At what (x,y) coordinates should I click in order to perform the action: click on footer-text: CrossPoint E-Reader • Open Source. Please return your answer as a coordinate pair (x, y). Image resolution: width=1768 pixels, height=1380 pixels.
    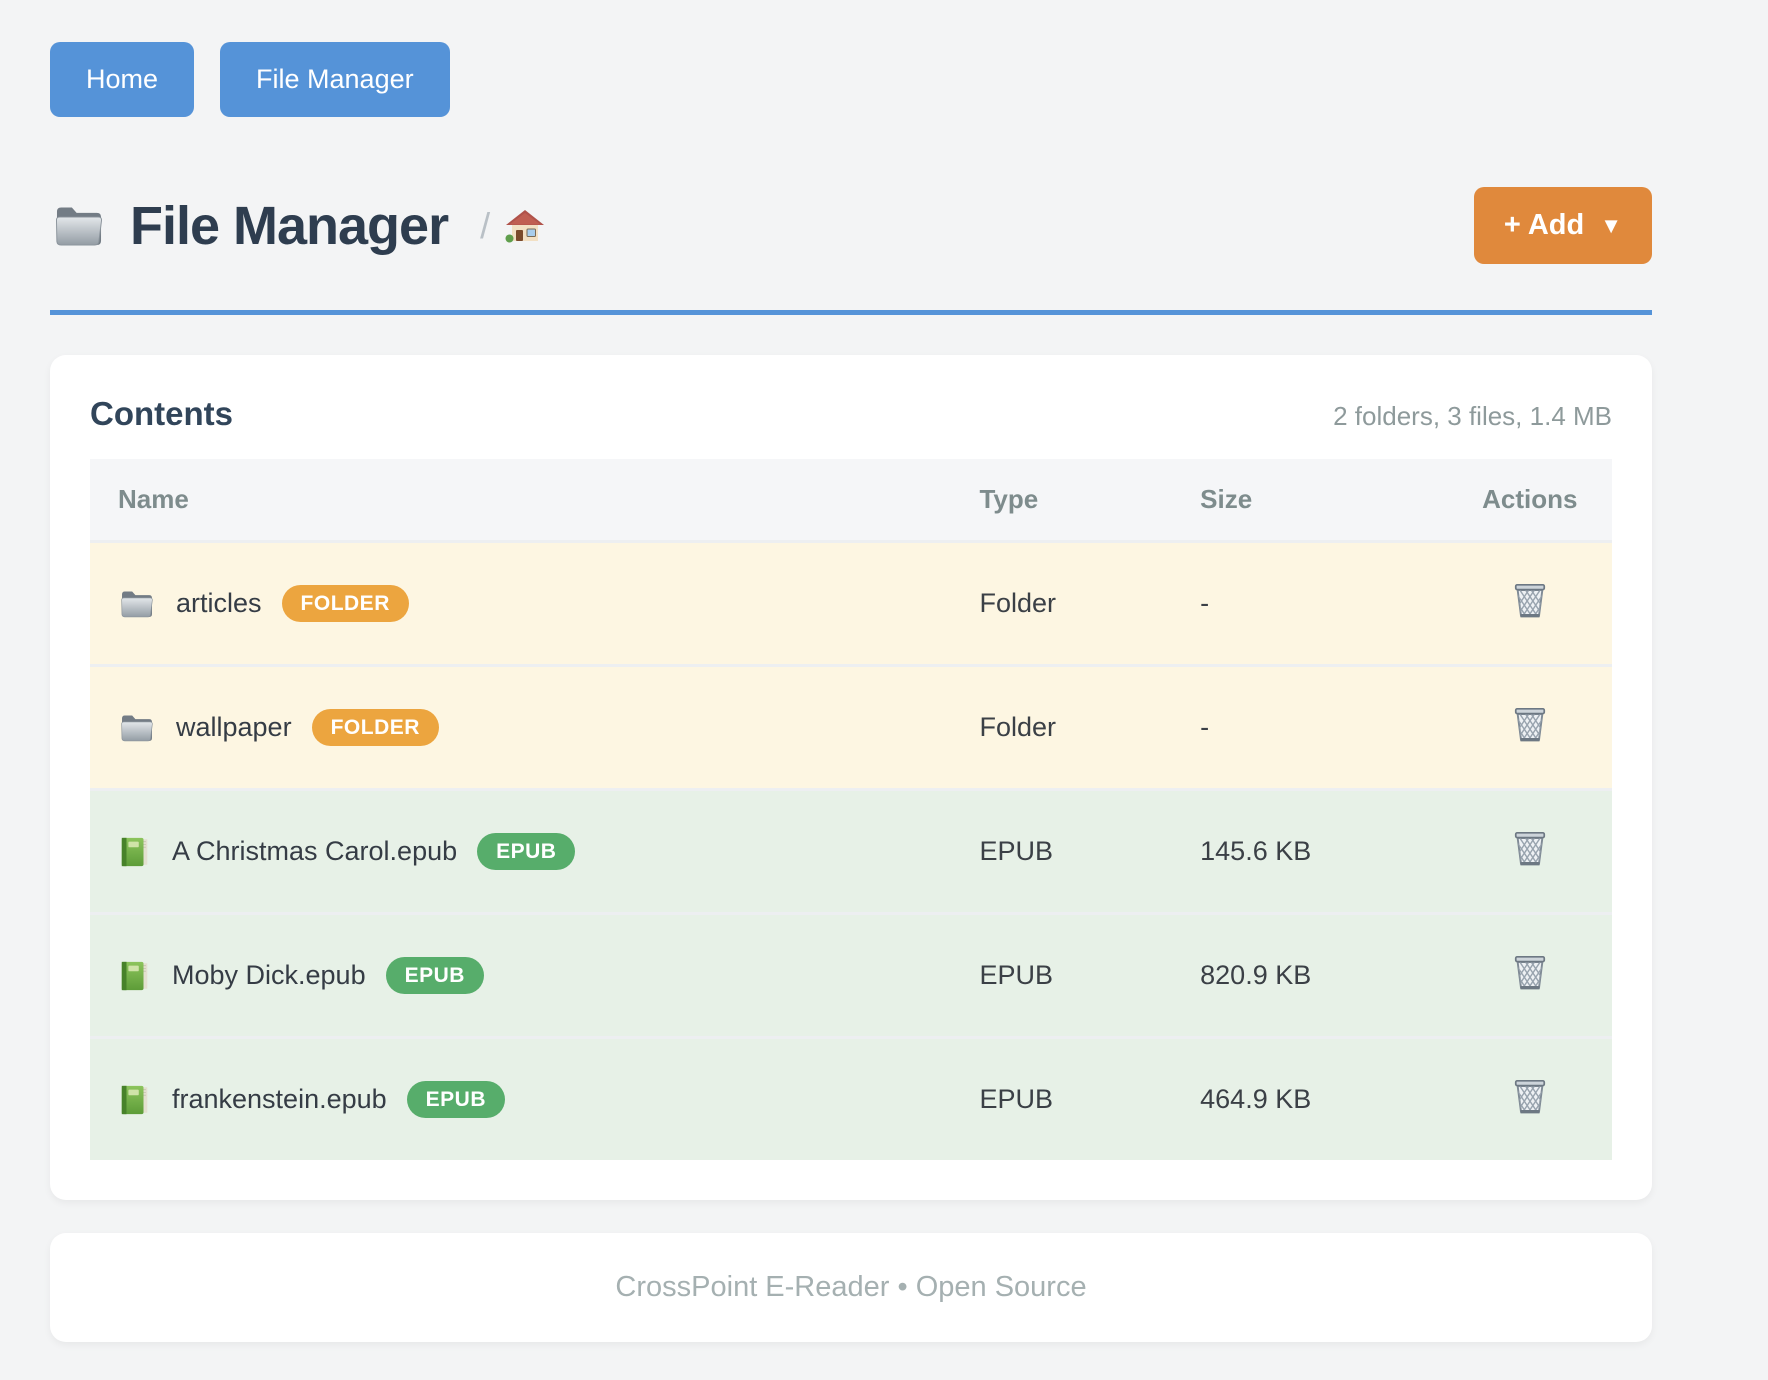
    Looking at the image, I should click on (851, 1287).